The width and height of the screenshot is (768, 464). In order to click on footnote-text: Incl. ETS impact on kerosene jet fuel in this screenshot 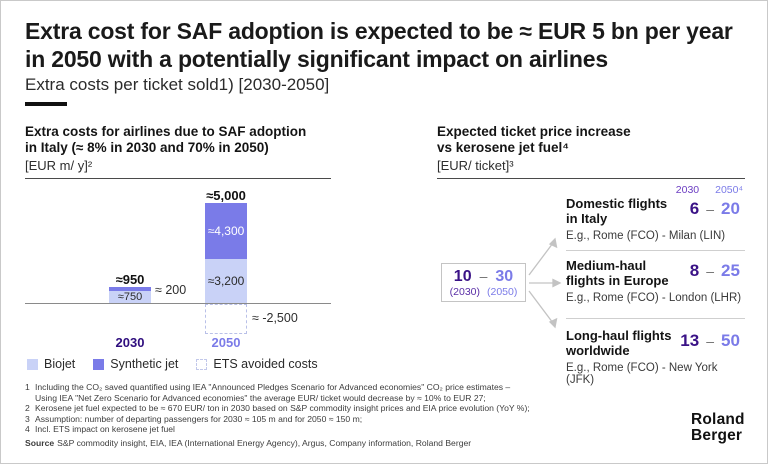, I will do `click(105, 429)`.